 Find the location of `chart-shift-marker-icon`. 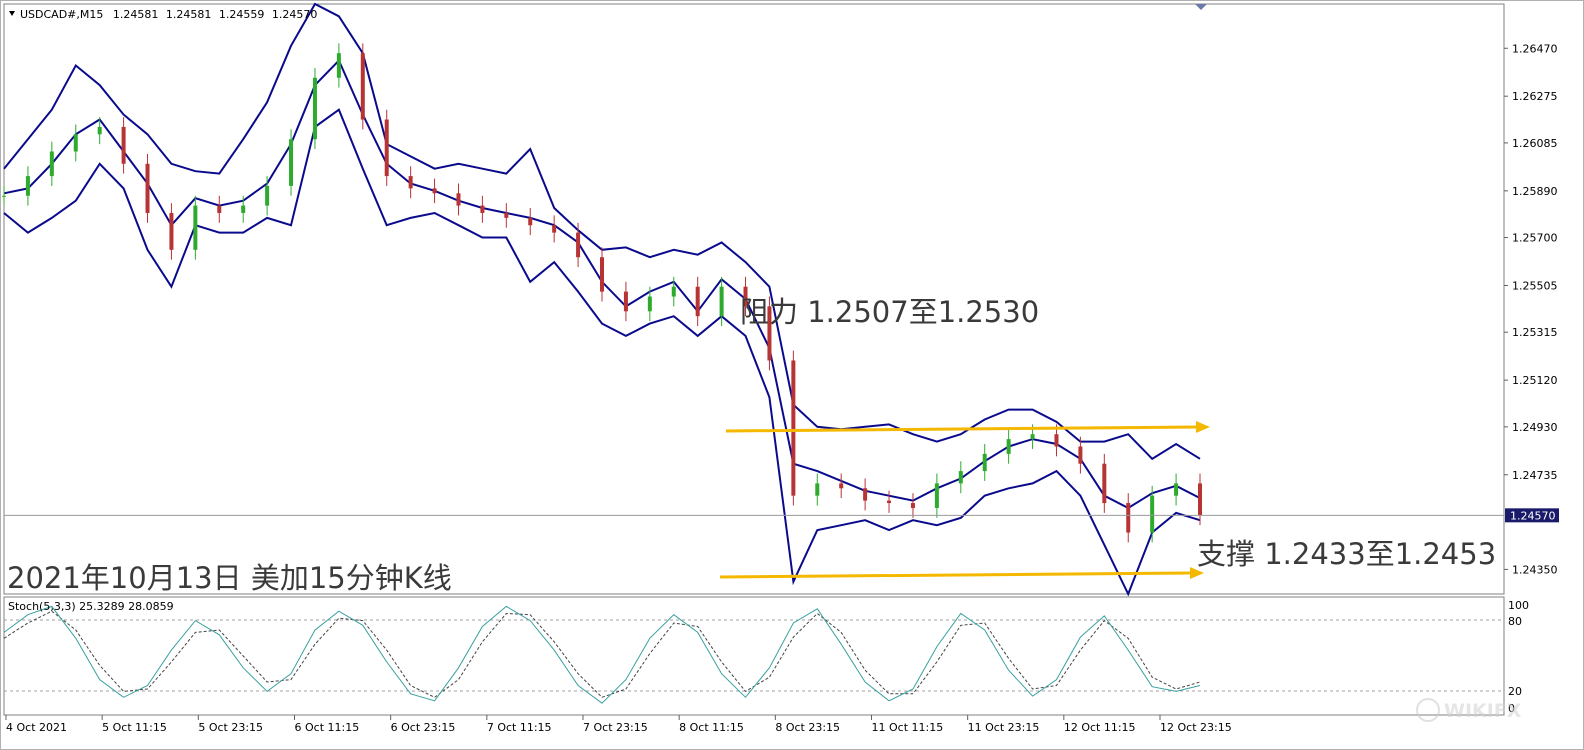

chart-shift-marker-icon is located at coordinates (1201, 7).